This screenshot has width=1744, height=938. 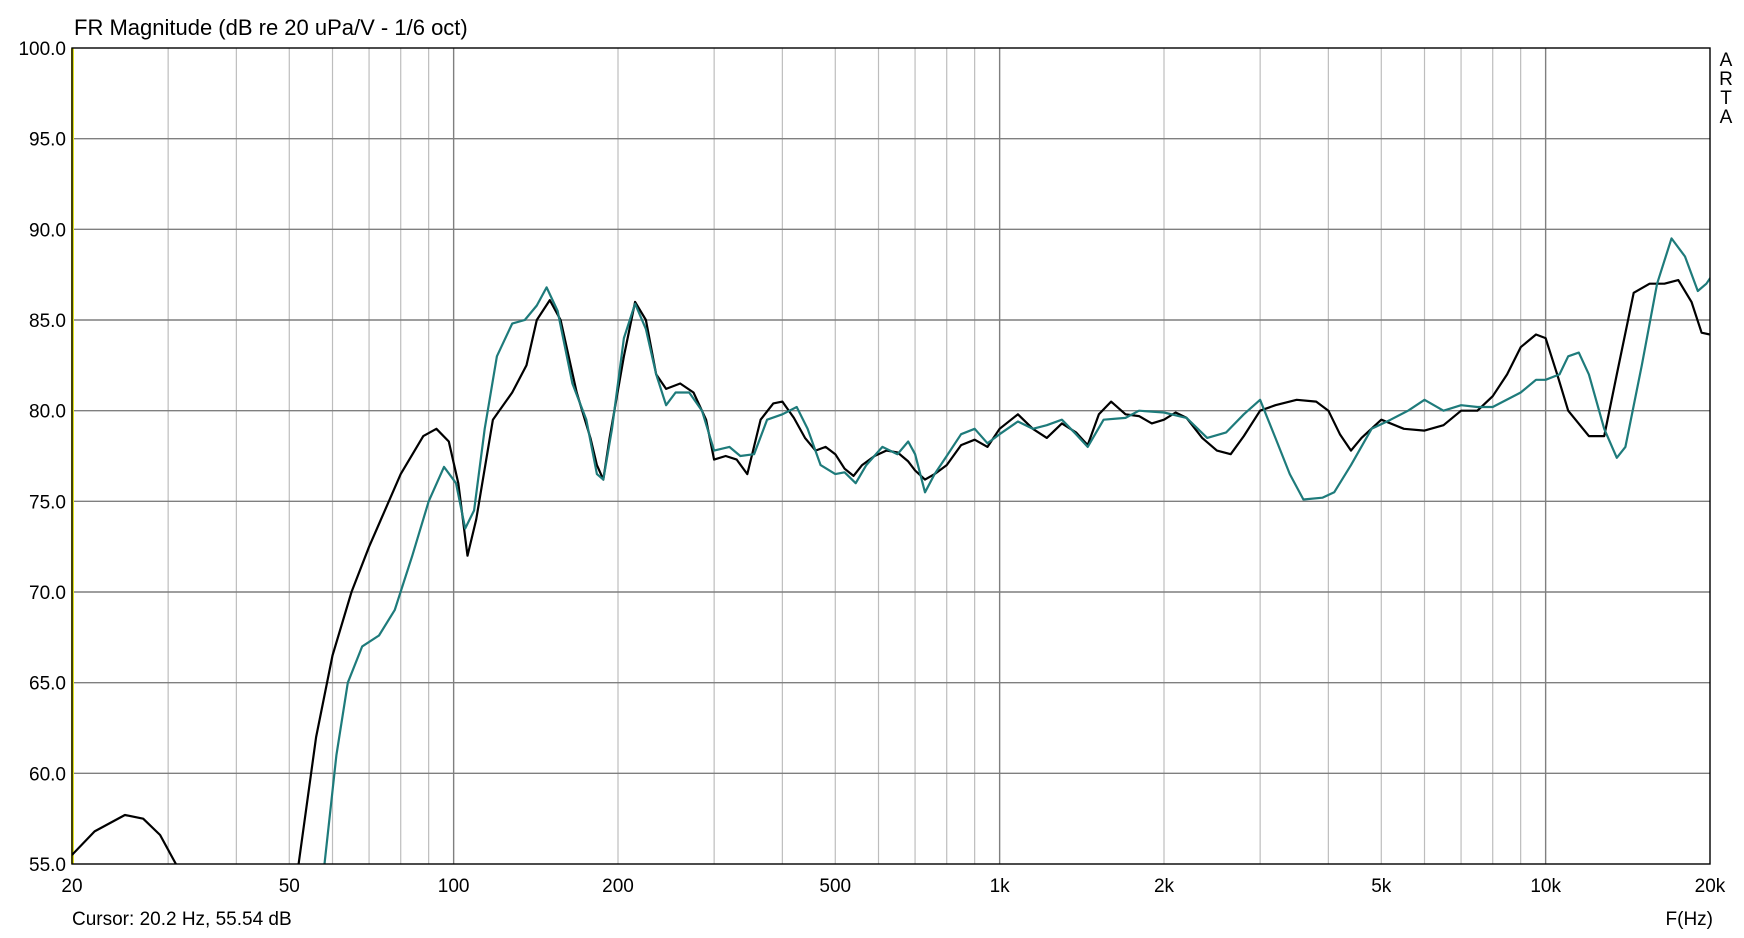 I want to click on x-tick-label: 20, so click(x=71, y=886).